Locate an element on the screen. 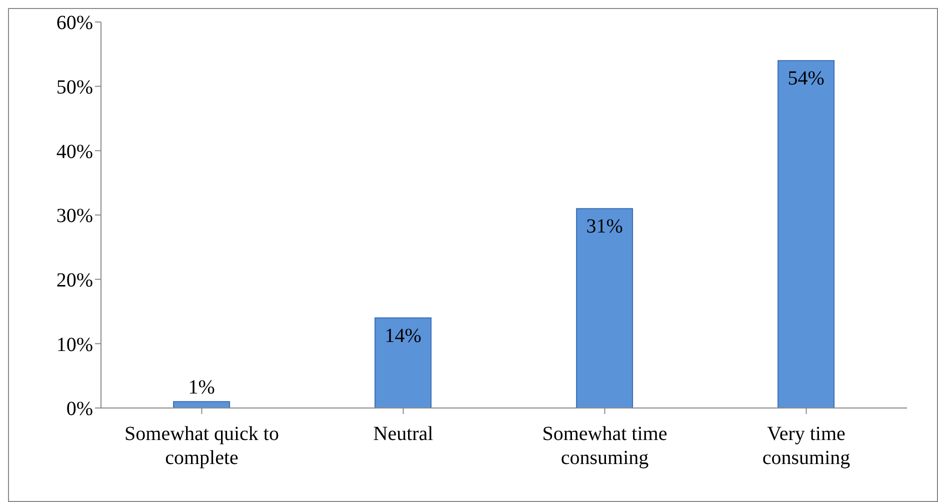  y-tick-label: 30% is located at coordinates (74, 216).